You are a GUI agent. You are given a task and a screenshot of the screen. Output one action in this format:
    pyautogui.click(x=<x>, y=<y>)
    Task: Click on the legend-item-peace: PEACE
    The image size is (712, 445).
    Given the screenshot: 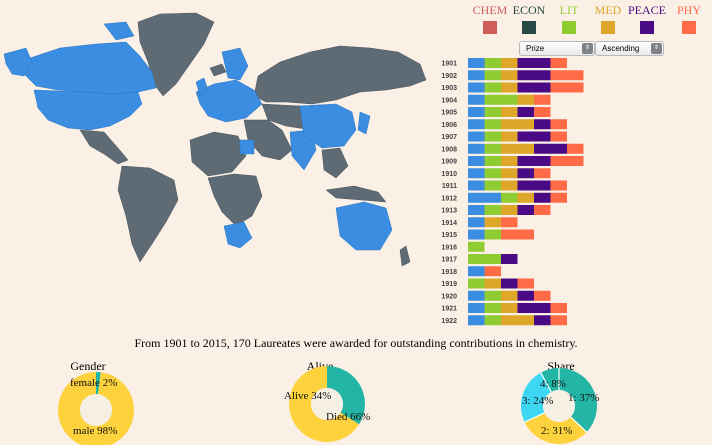 What is the action you would take?
    pyautogui.click(x=647, y=19)
    